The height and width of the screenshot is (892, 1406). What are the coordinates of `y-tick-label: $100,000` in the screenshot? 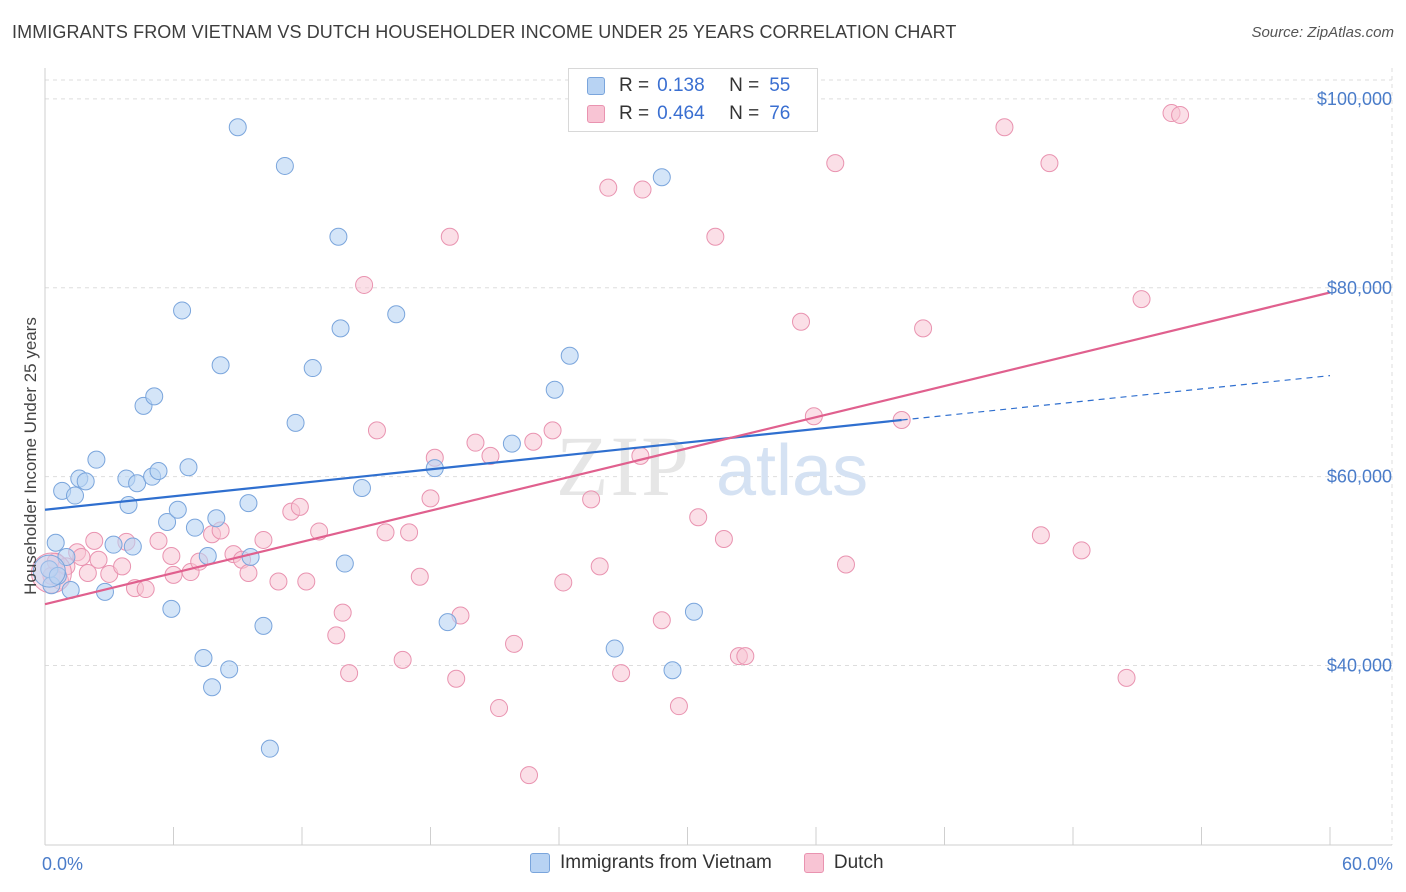 It's located at (1354, 99).